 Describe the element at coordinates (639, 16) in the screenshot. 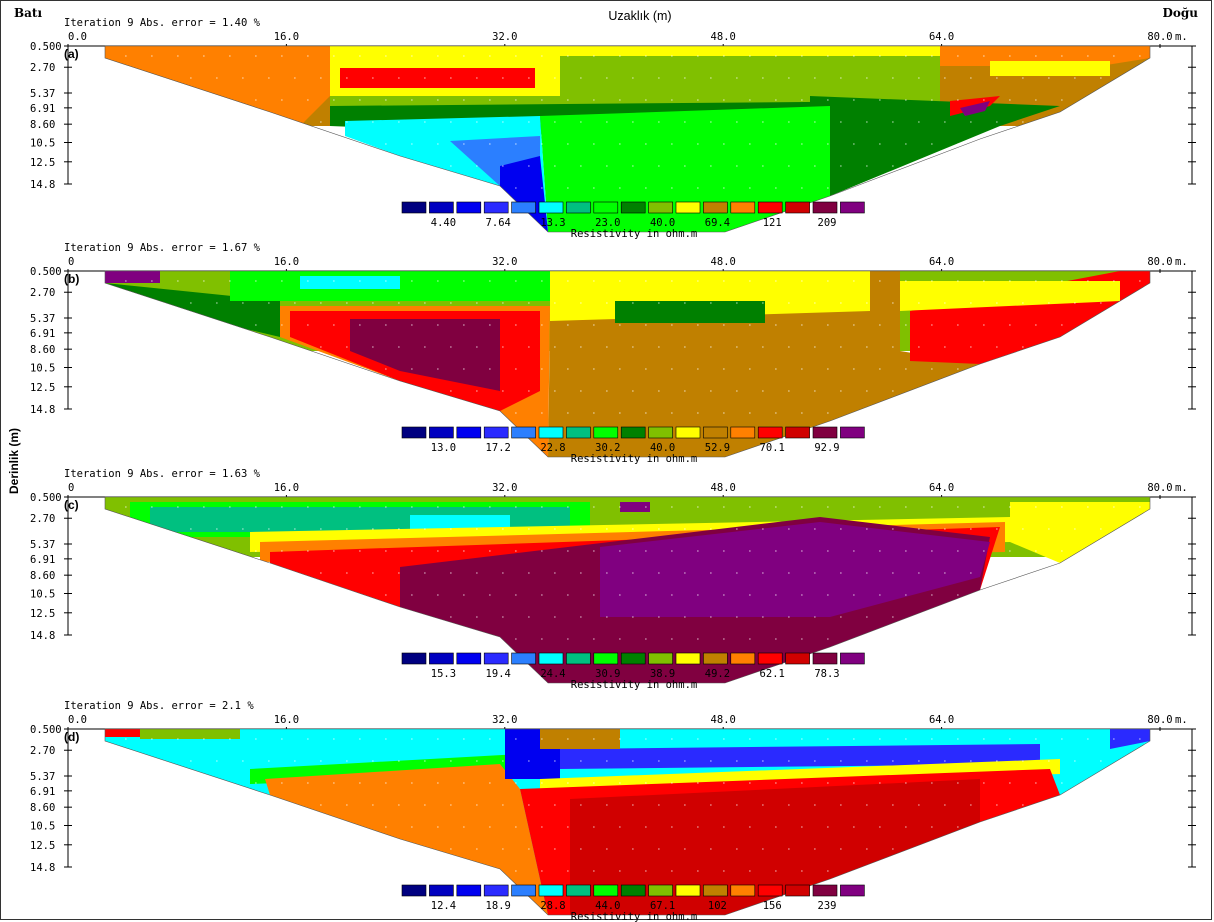

I see `distance-axis-title: Uzaklık (m)` at that location.